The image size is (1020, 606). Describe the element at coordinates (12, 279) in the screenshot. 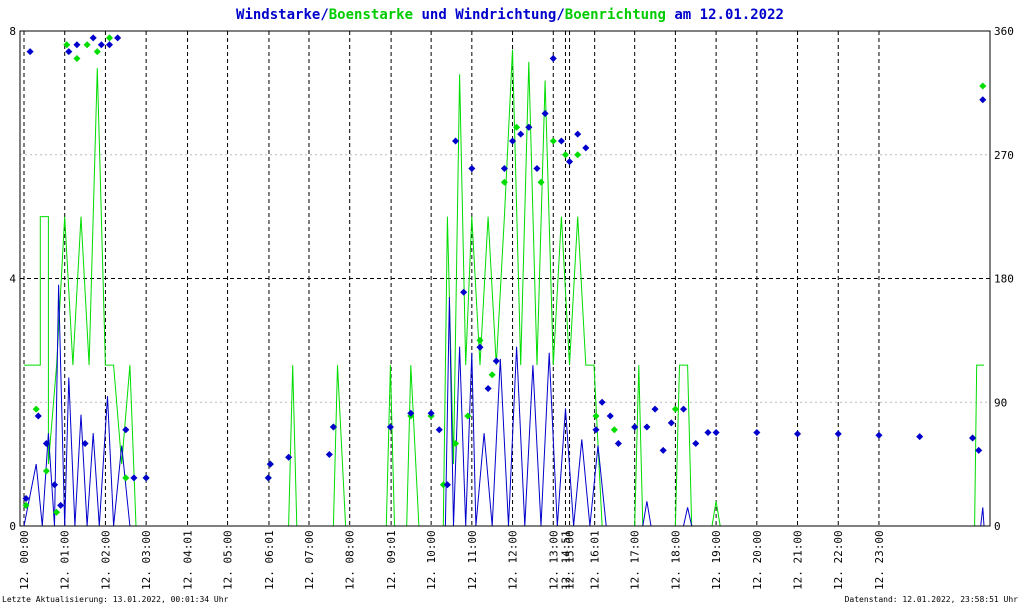

I see `y-left-tick-label: 4` at that location.